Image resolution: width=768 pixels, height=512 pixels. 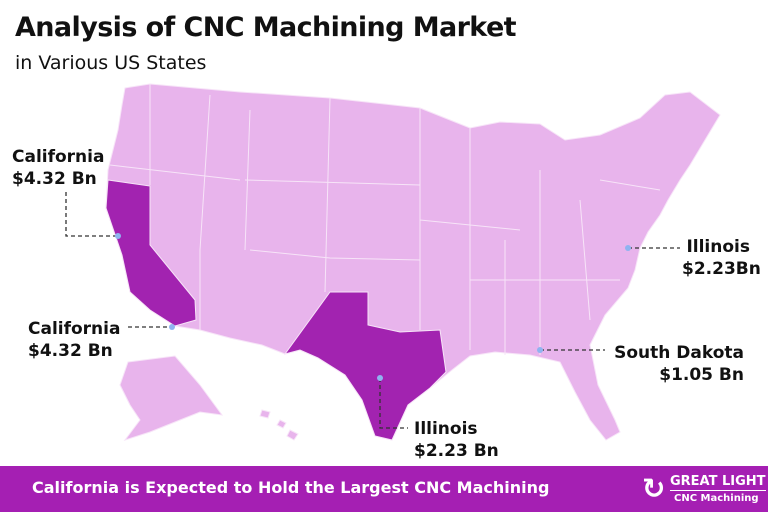 I want to click on callout-illinois-texas: Illinois $2.23 Bn, so click(x=456, y=440).